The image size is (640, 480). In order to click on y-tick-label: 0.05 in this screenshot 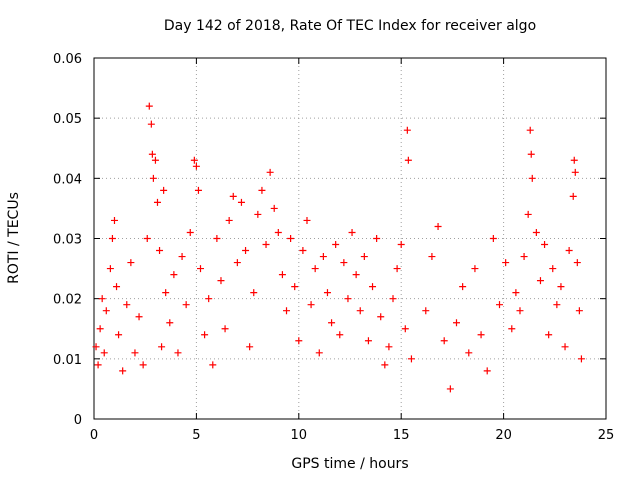, I will do `click(67, 119)`.